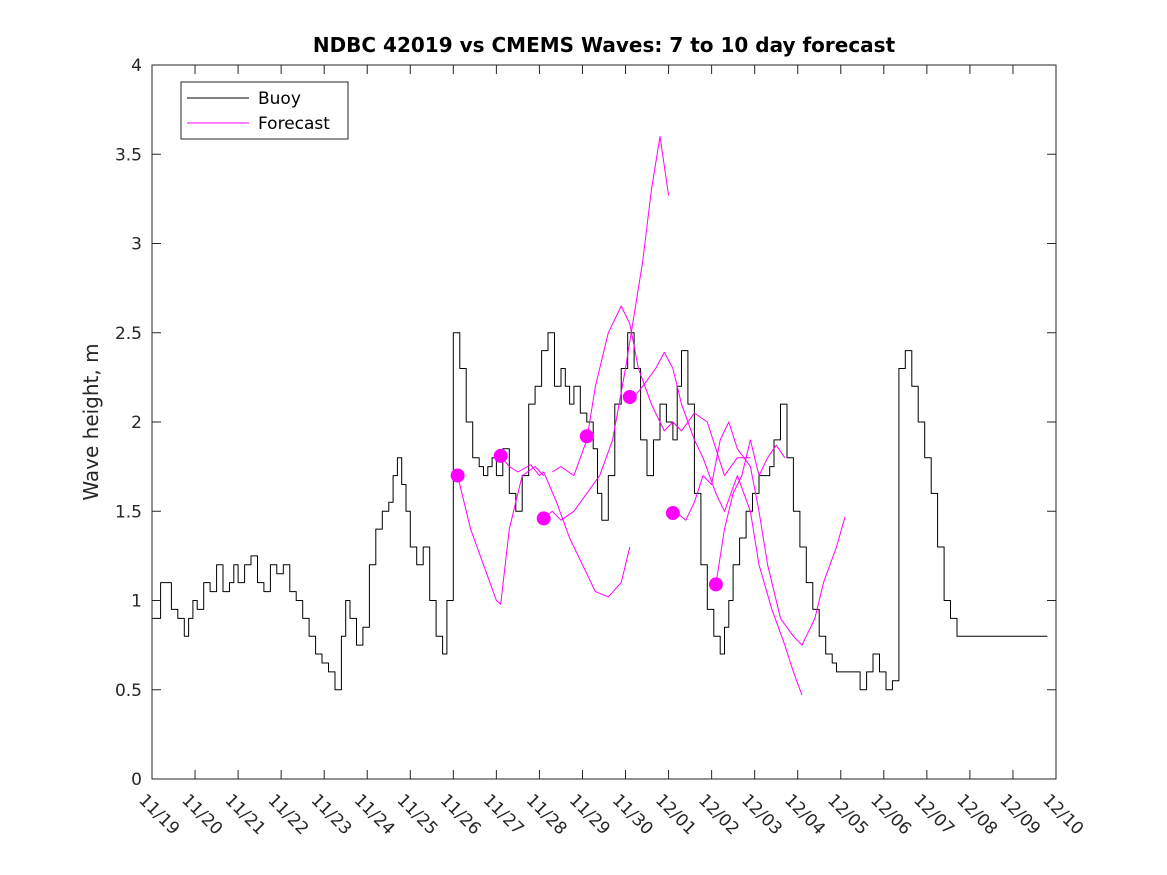  What do you see at coordinates (136, 423) in the screenshot?
I see `y-tick-label: 2` at bounding box center [136, 423].